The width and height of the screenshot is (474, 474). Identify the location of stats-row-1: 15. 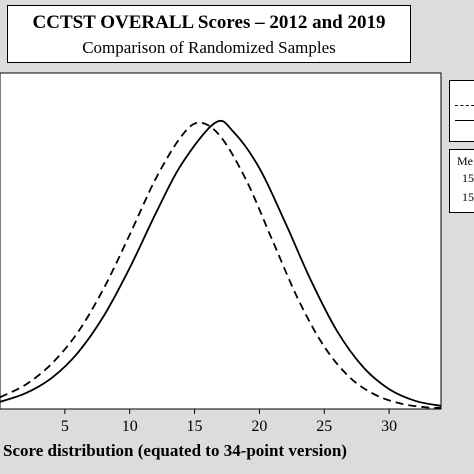
(468, 178).